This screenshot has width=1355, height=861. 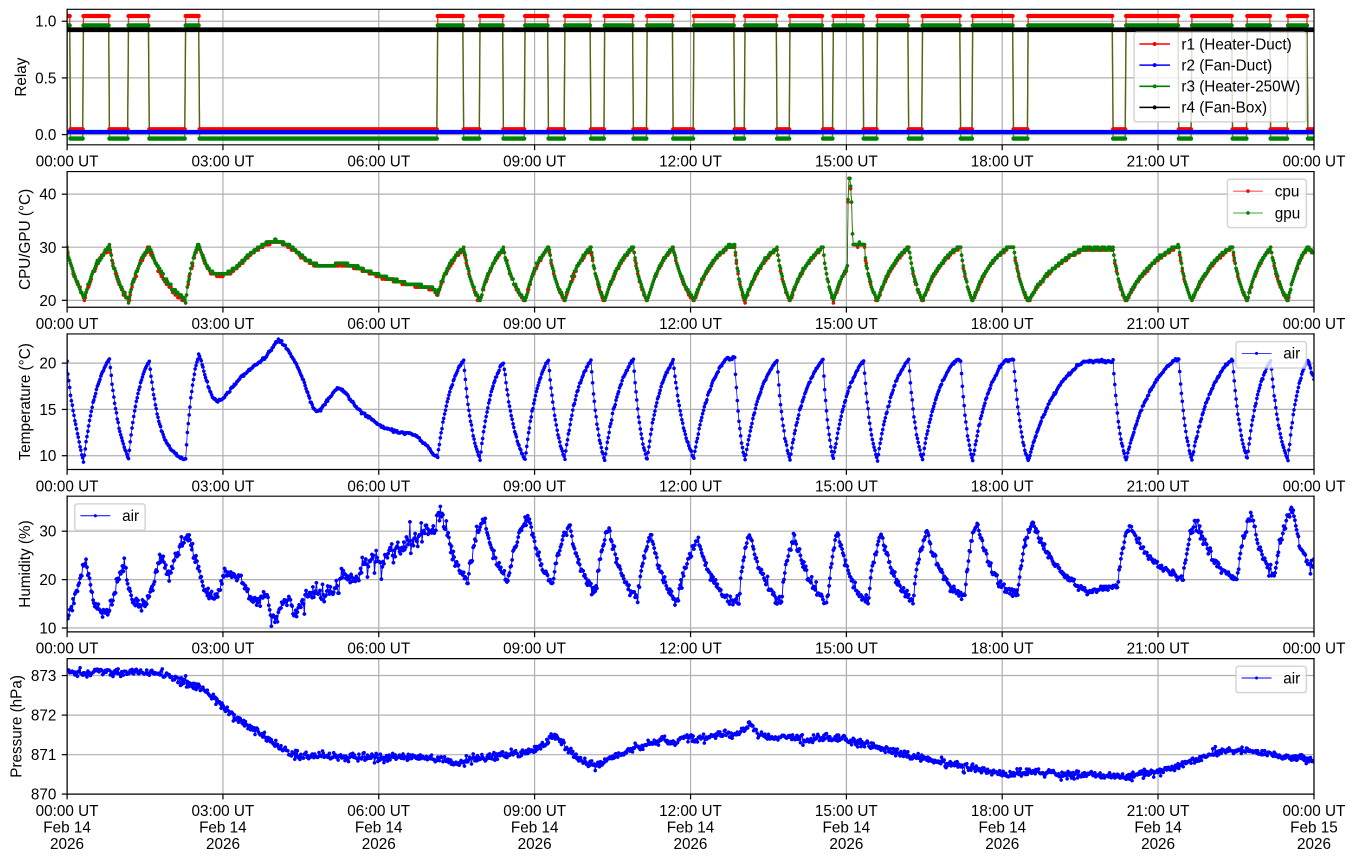 What do you see at coordinates (47, 195) in the screenshot?
I see `svg-text: 40` at bounding box center [47, 195].